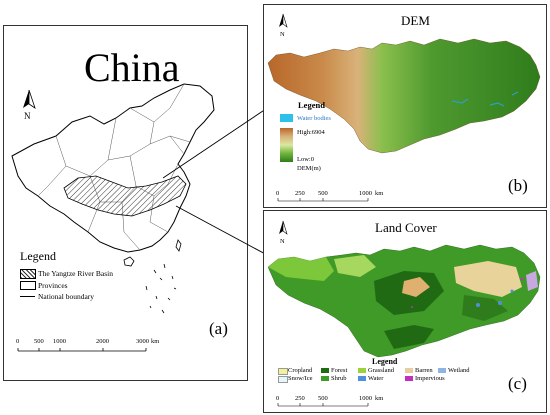 Image resolution: width=550 pixels, height=415 pixels. What do you see at coordinates (39, 341) in the screenshot?
I see `scale-a-500: 500` at bounding box center [39, 341].